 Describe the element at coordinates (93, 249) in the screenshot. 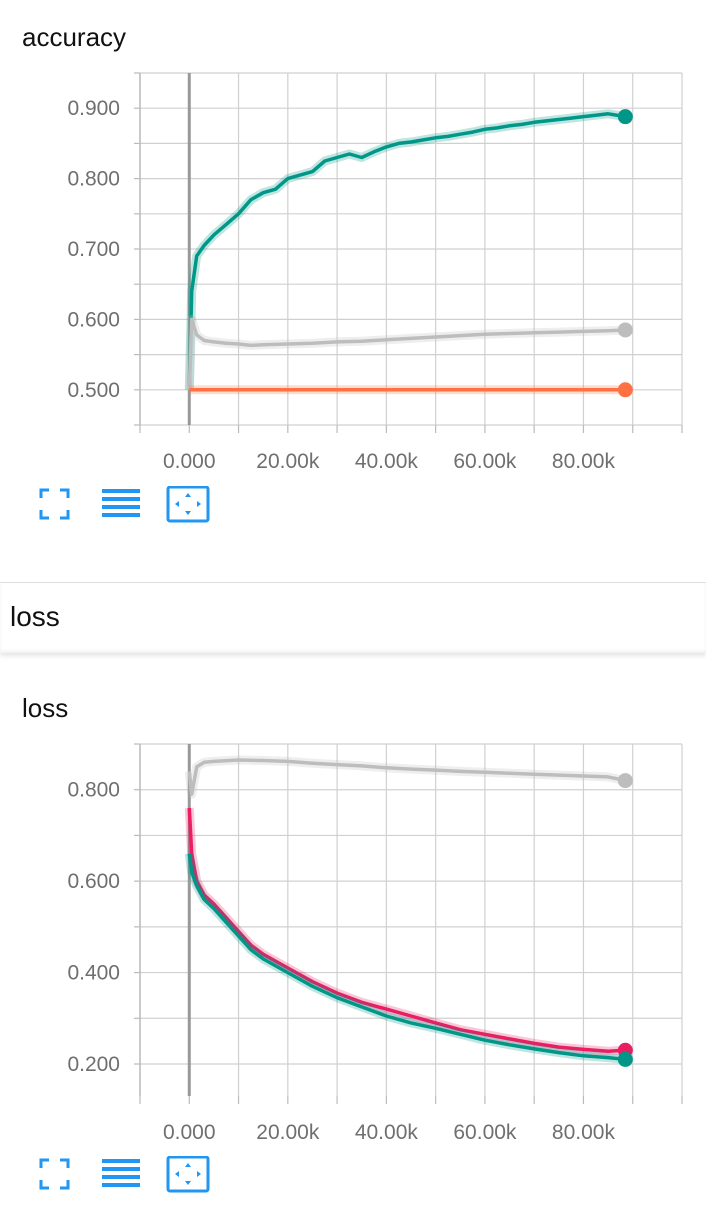

I see `y-tick-label: 0.700` at that location.